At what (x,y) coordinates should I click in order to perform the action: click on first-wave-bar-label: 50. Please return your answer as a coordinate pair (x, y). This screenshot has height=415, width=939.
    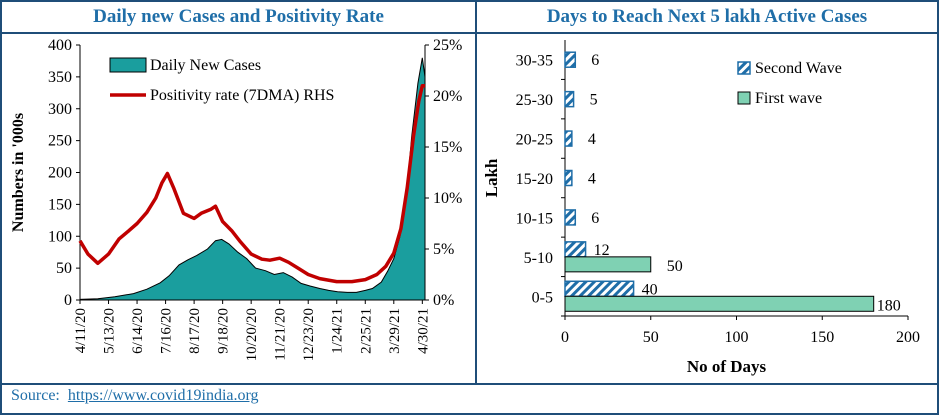
    Looking at the image, I should click on (675, 266).